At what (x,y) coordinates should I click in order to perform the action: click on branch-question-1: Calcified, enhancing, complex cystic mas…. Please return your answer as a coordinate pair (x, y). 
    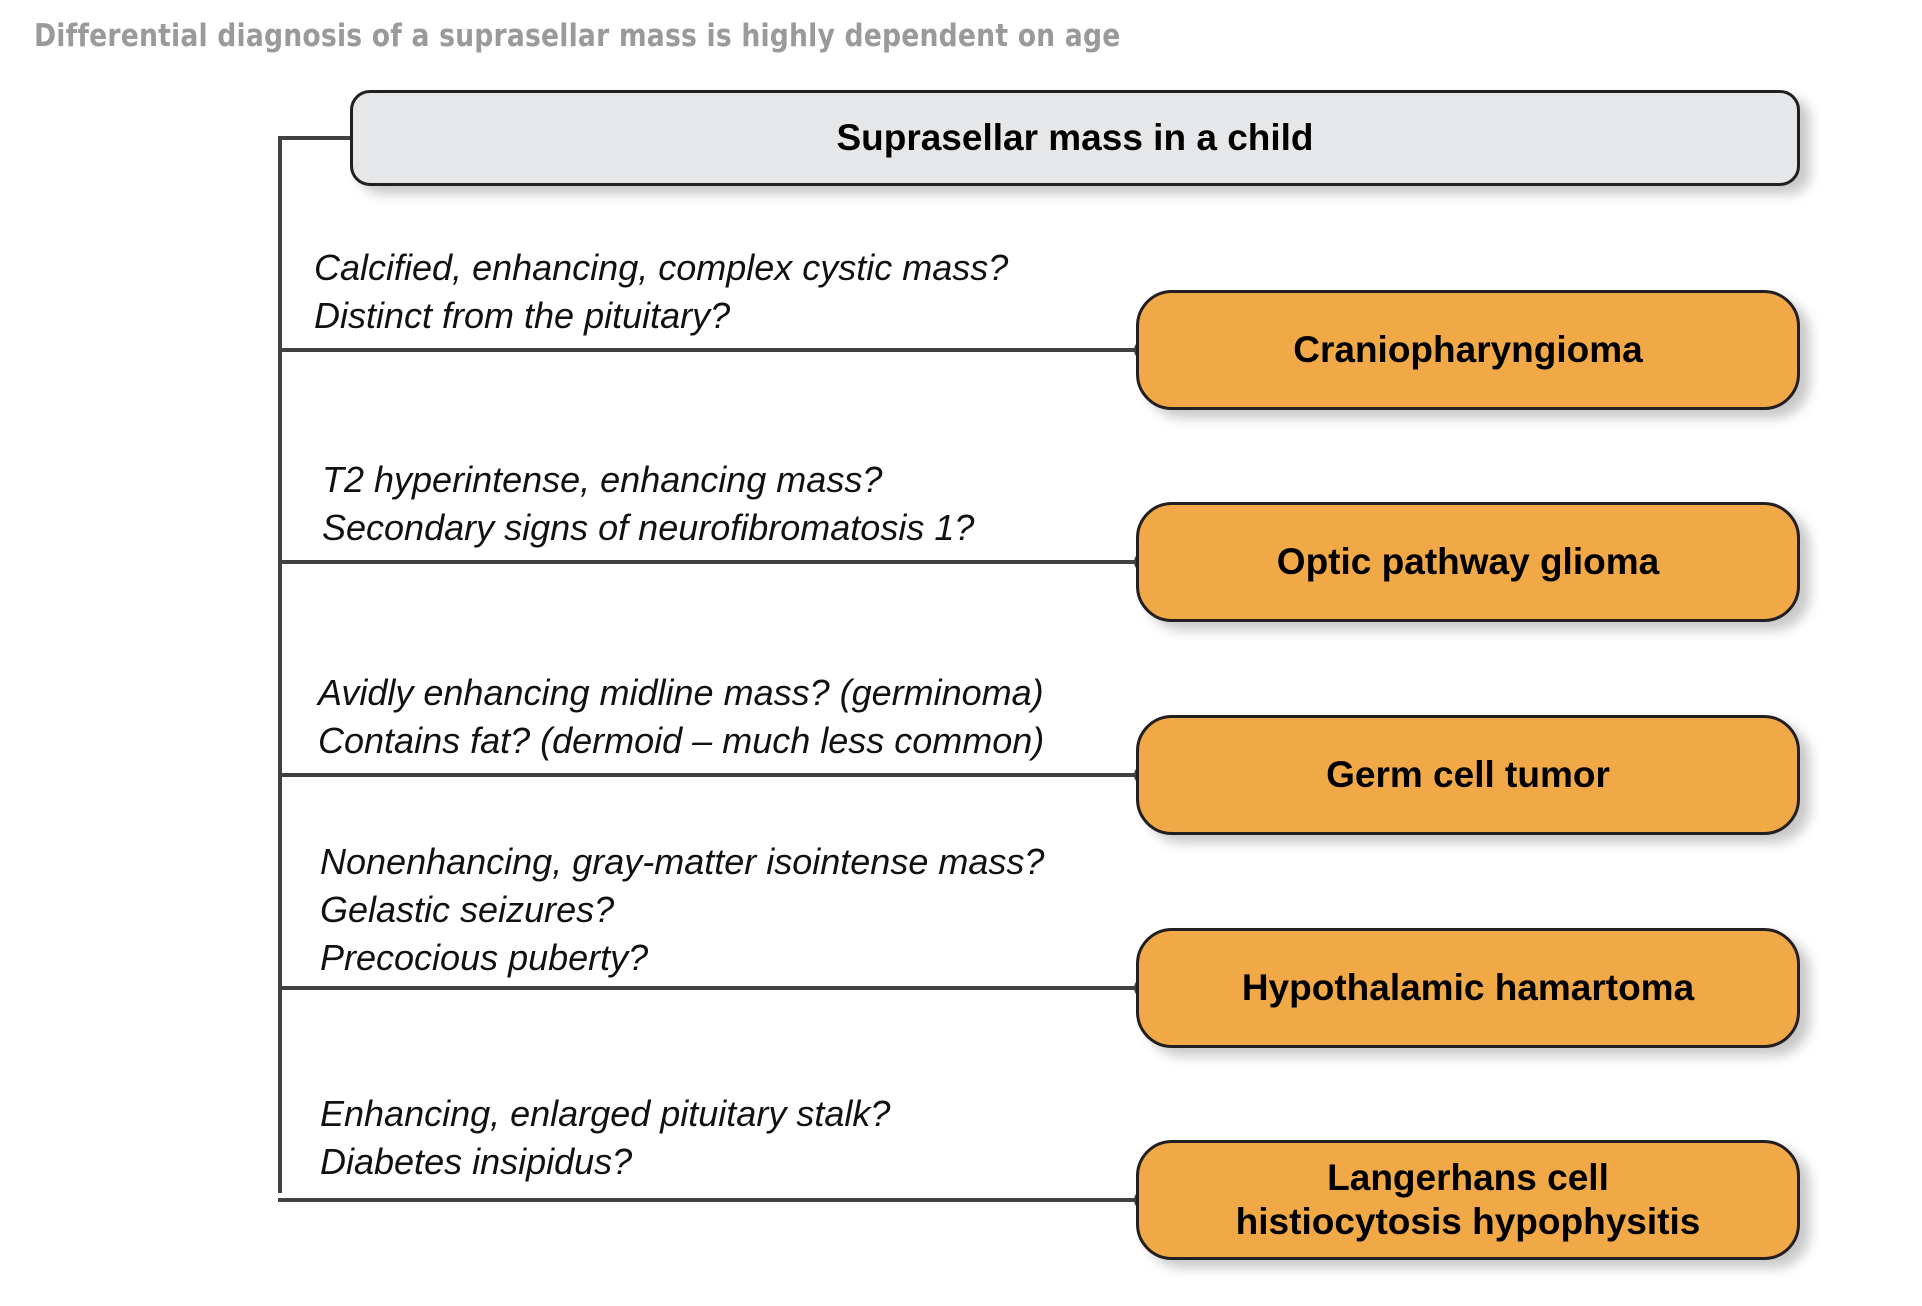
    Looking at the image, I should click on (661, 292).